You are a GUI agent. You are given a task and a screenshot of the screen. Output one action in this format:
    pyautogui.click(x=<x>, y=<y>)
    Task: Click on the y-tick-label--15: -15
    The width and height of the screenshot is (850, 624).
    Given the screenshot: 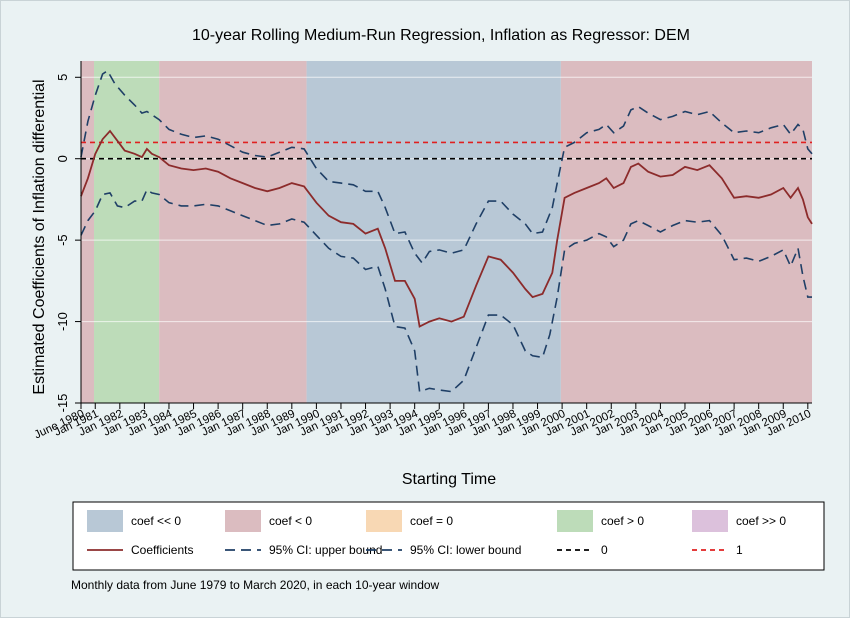 What is the action you would take?
    pyautogui.click(x=62, y=403)
    